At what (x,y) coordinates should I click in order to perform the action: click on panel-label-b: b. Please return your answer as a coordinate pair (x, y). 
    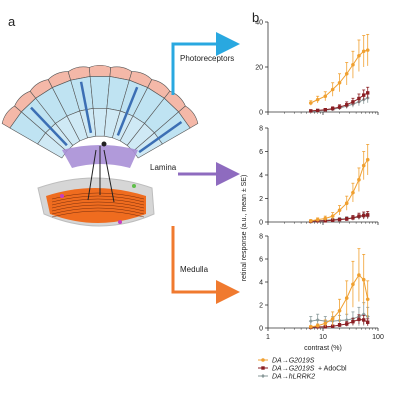
    Looking at the image, I should click on (255, 17).